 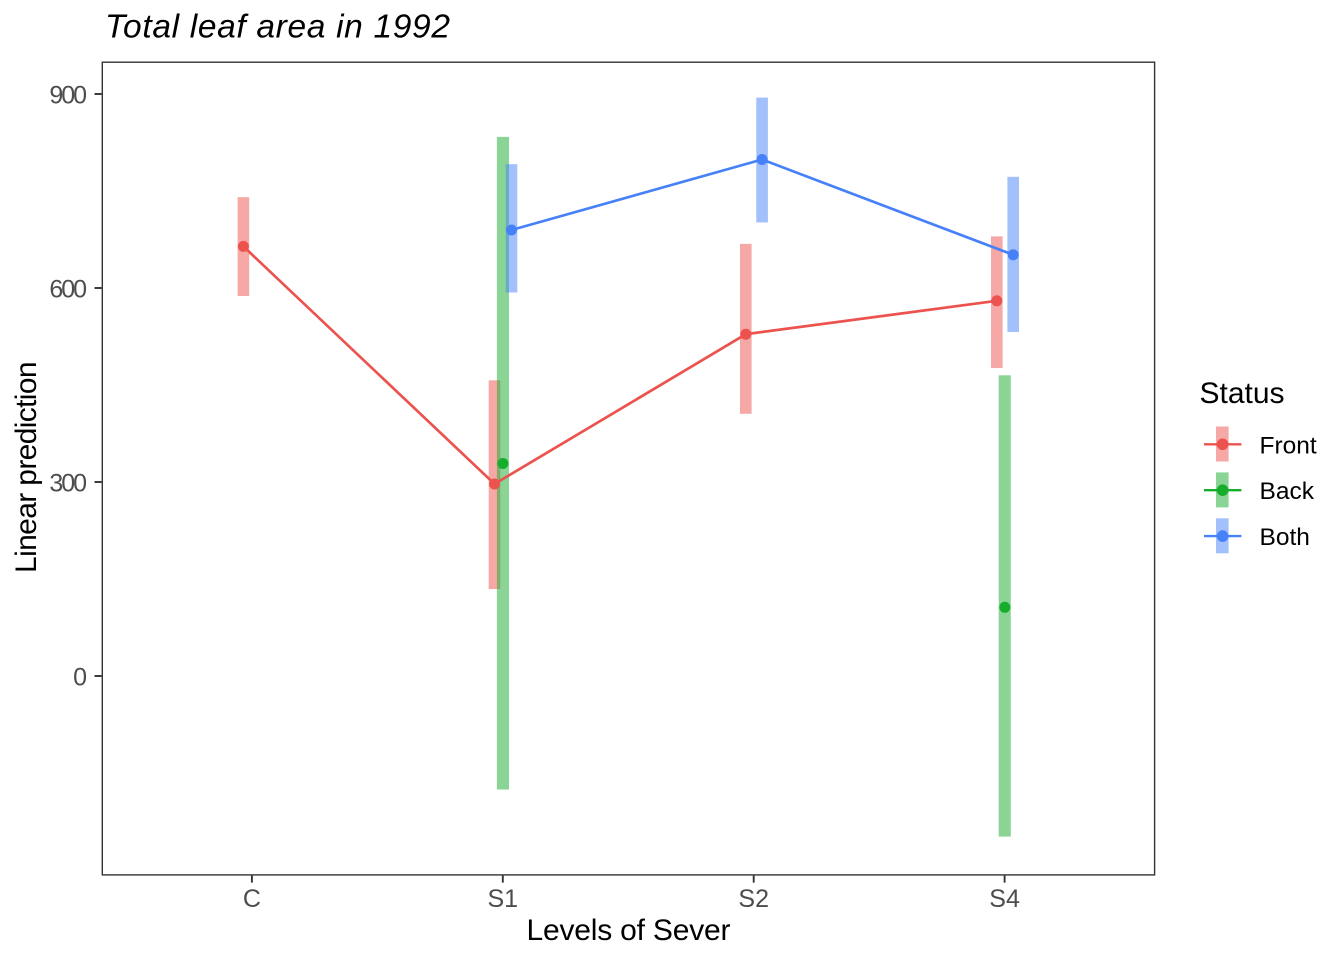 What do you see at coordinates (503, 899) in the screenshot?
I see `svg-text: S1` at bounding box center [503, 899].